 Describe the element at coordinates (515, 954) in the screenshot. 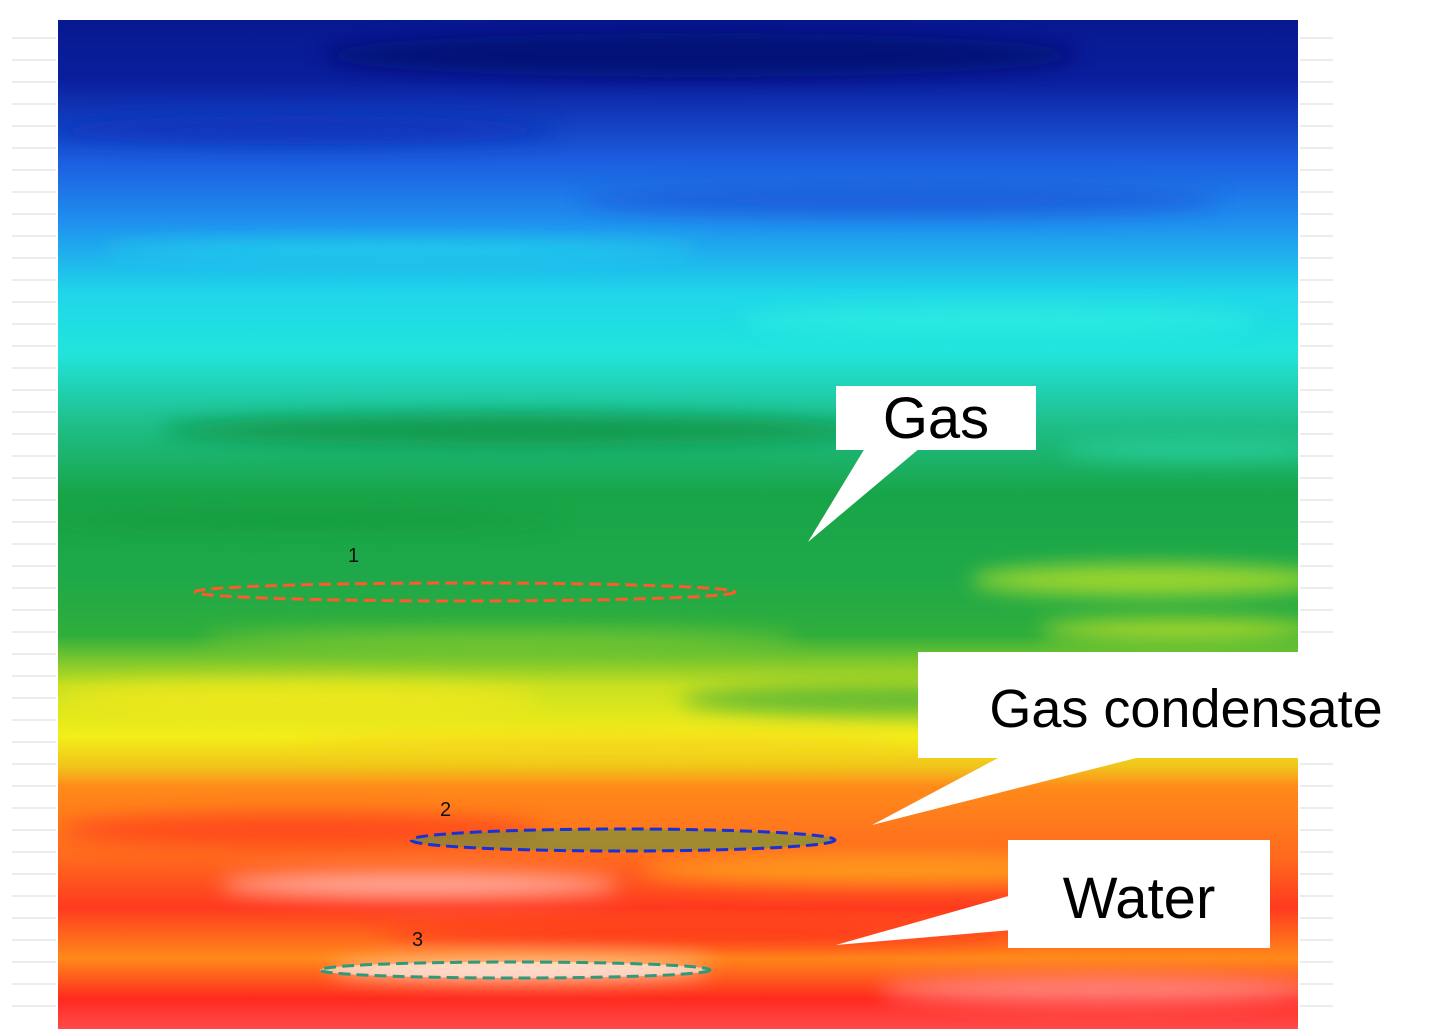

I see `zone-3: 3` at that location.